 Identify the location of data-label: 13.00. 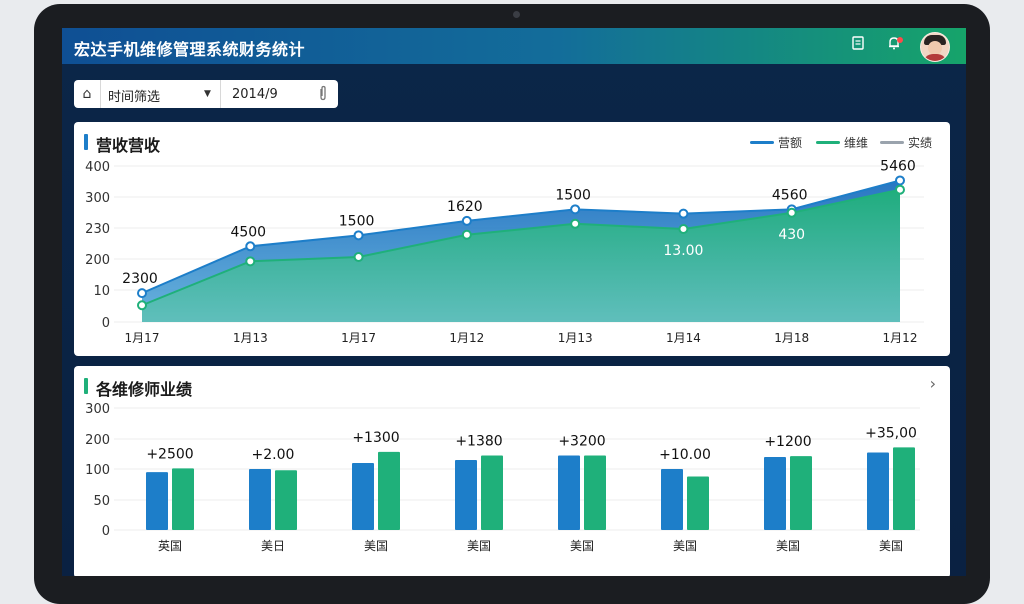
(683, 251).